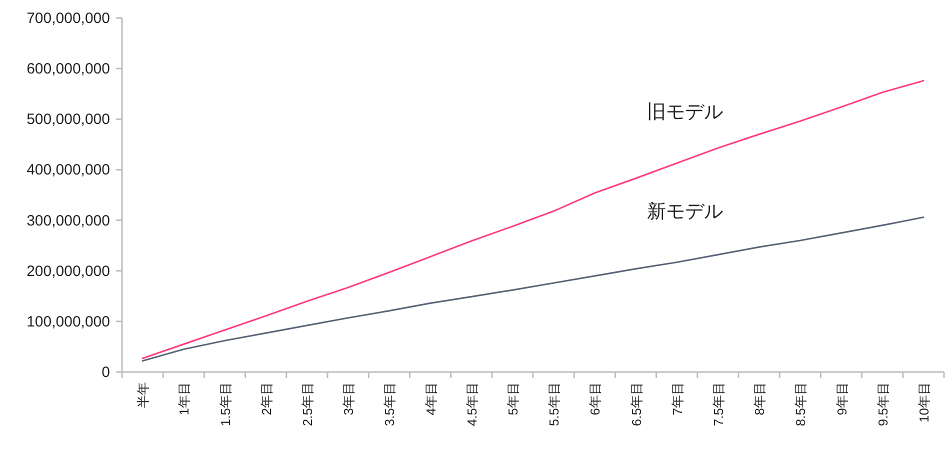 The image size is (946, 452). Describe the element at coordinates (68, 271) in the screenshot. I see `y-tick-label: 200,000,000` at that location.